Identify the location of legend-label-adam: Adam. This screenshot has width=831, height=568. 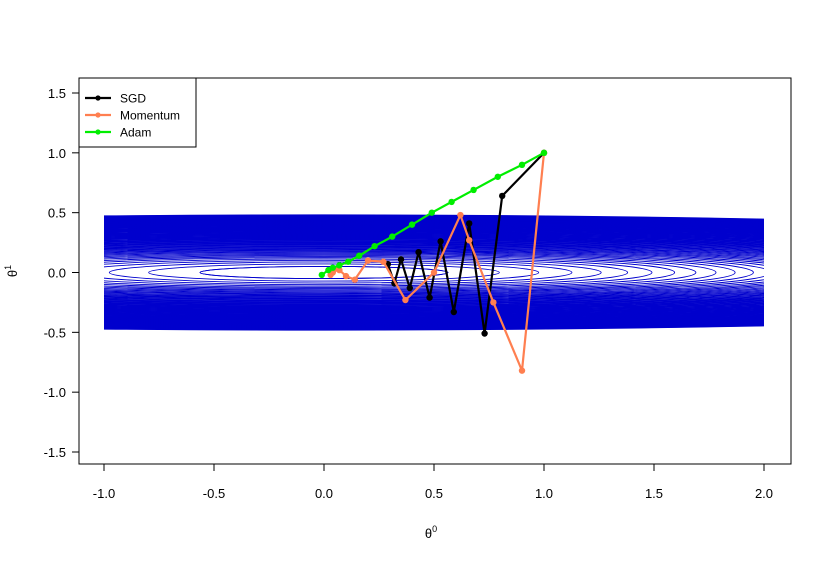
(135, 133).